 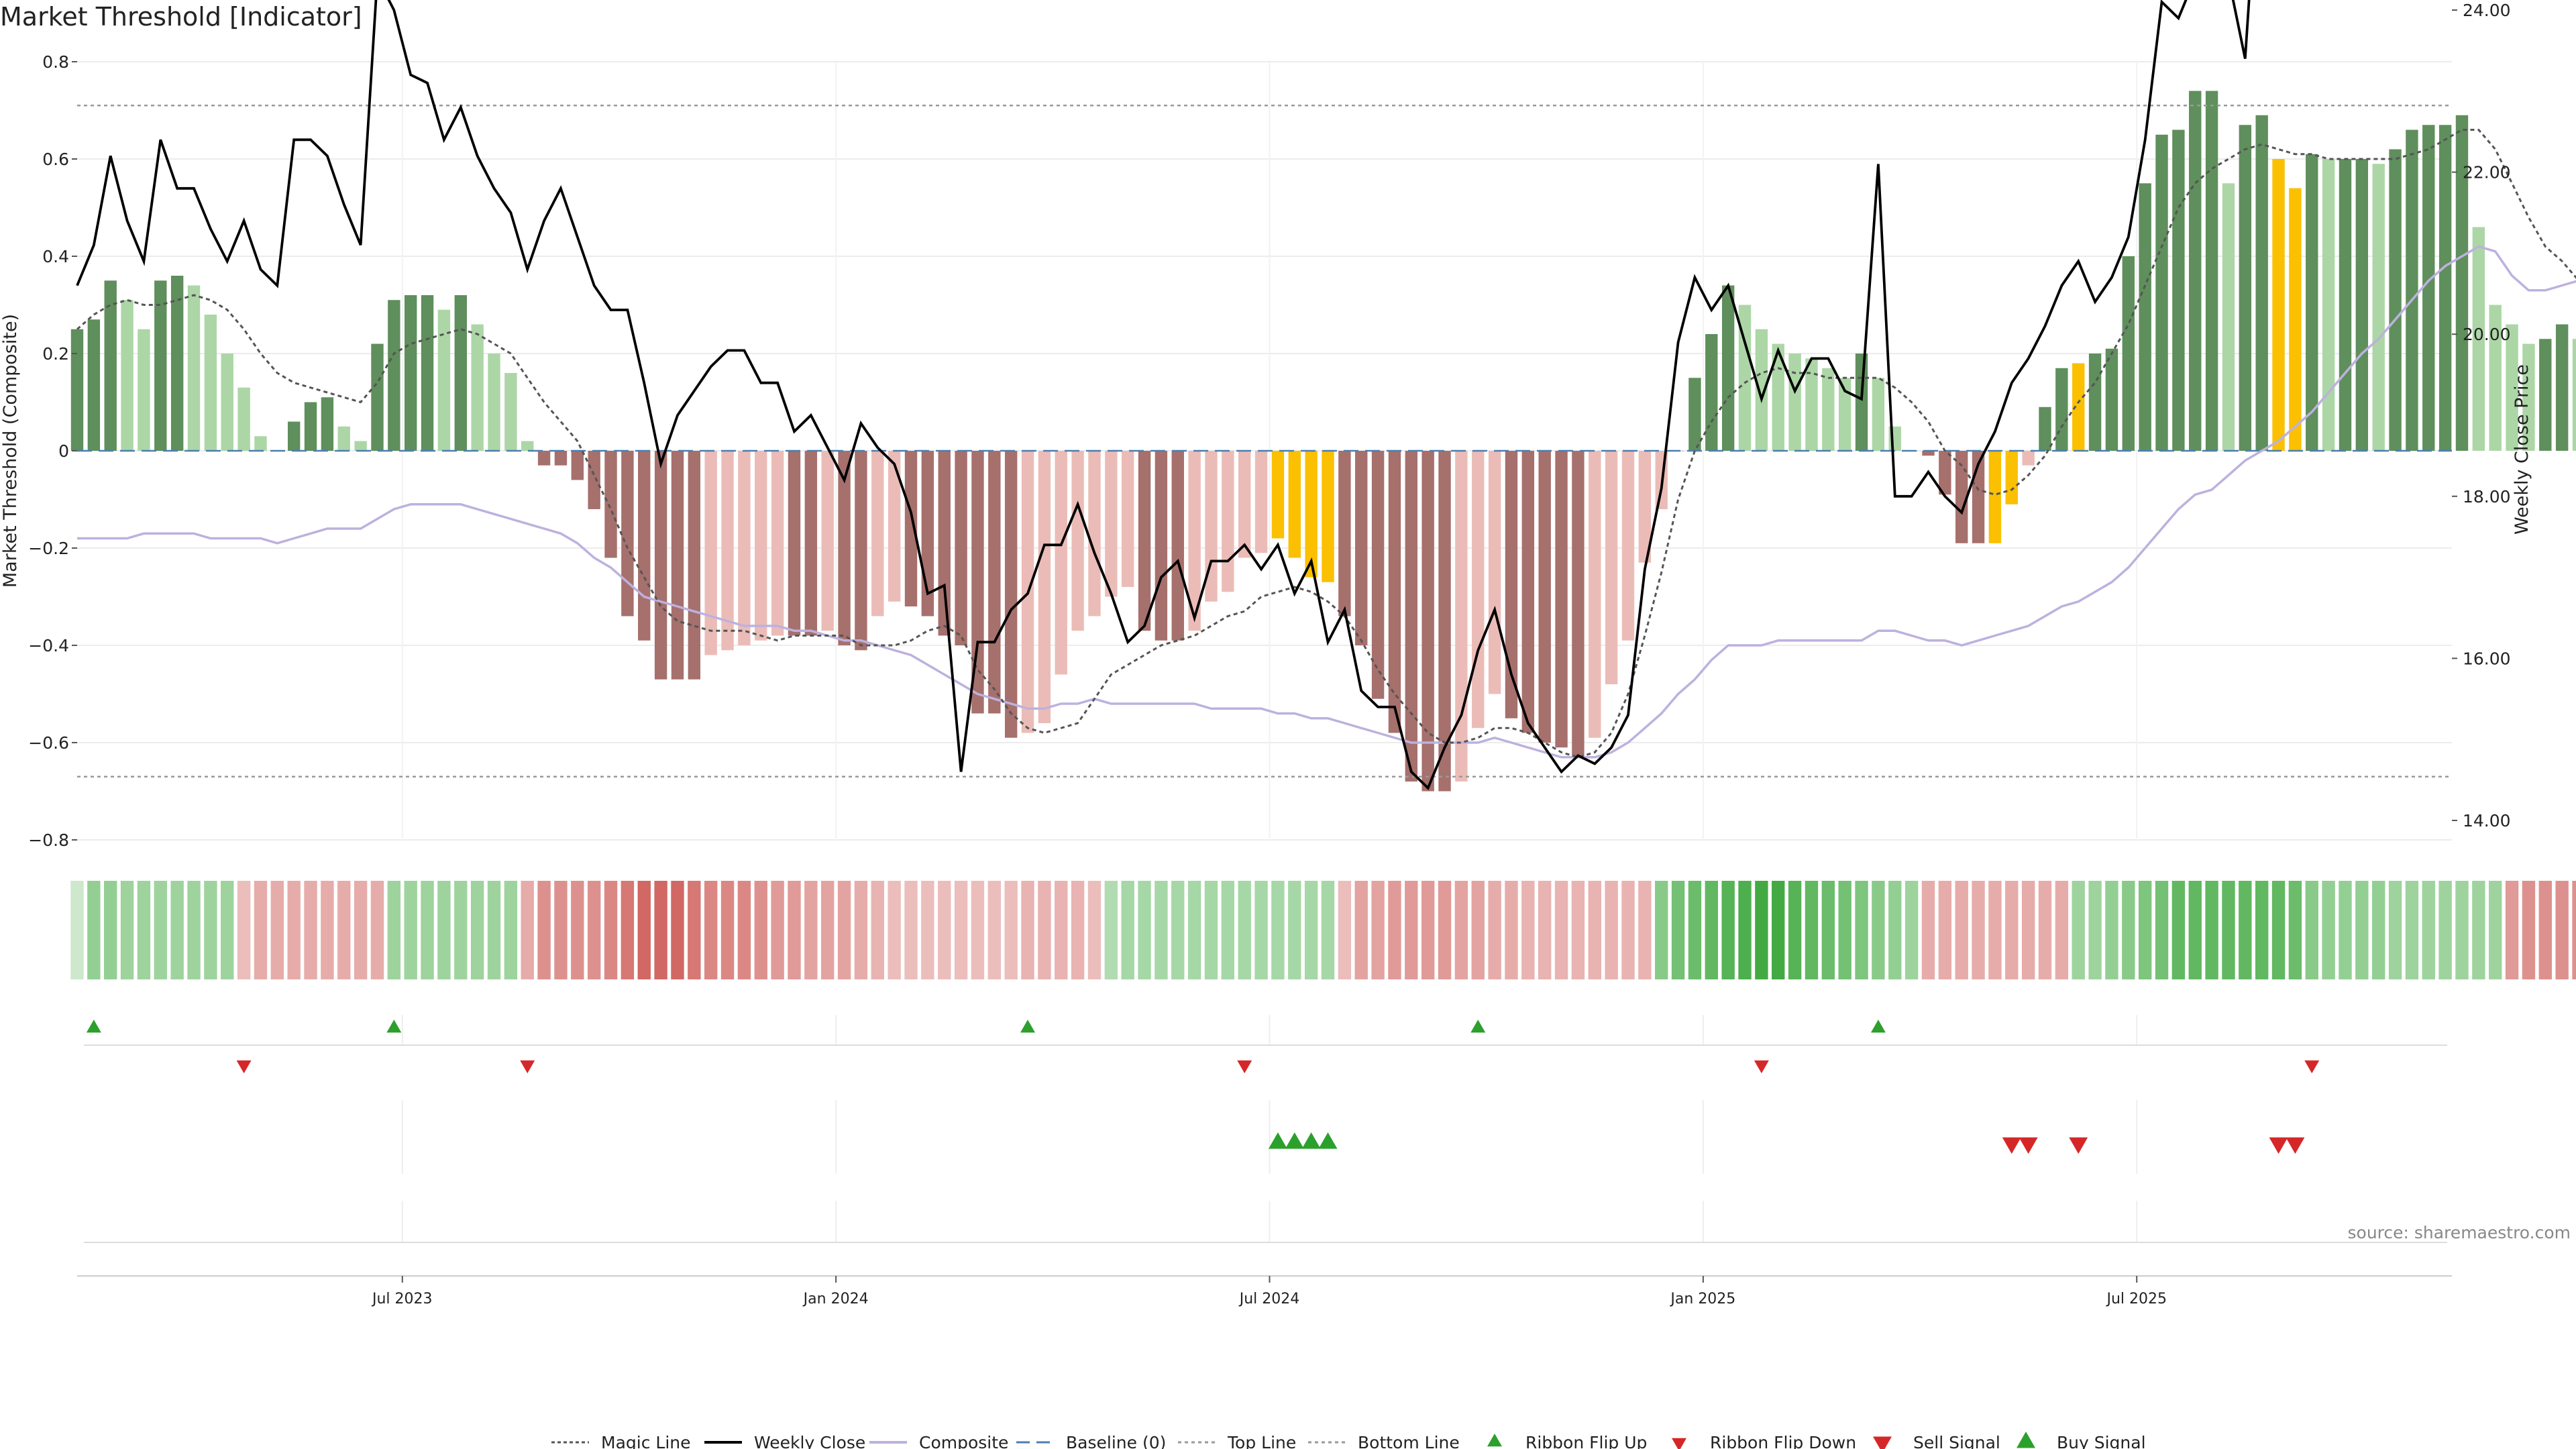 What do you see at coordinates (527, 1066) in the screenshot?
I see `ribbon-flip-down-marker` at bounding box center [527, 1066].